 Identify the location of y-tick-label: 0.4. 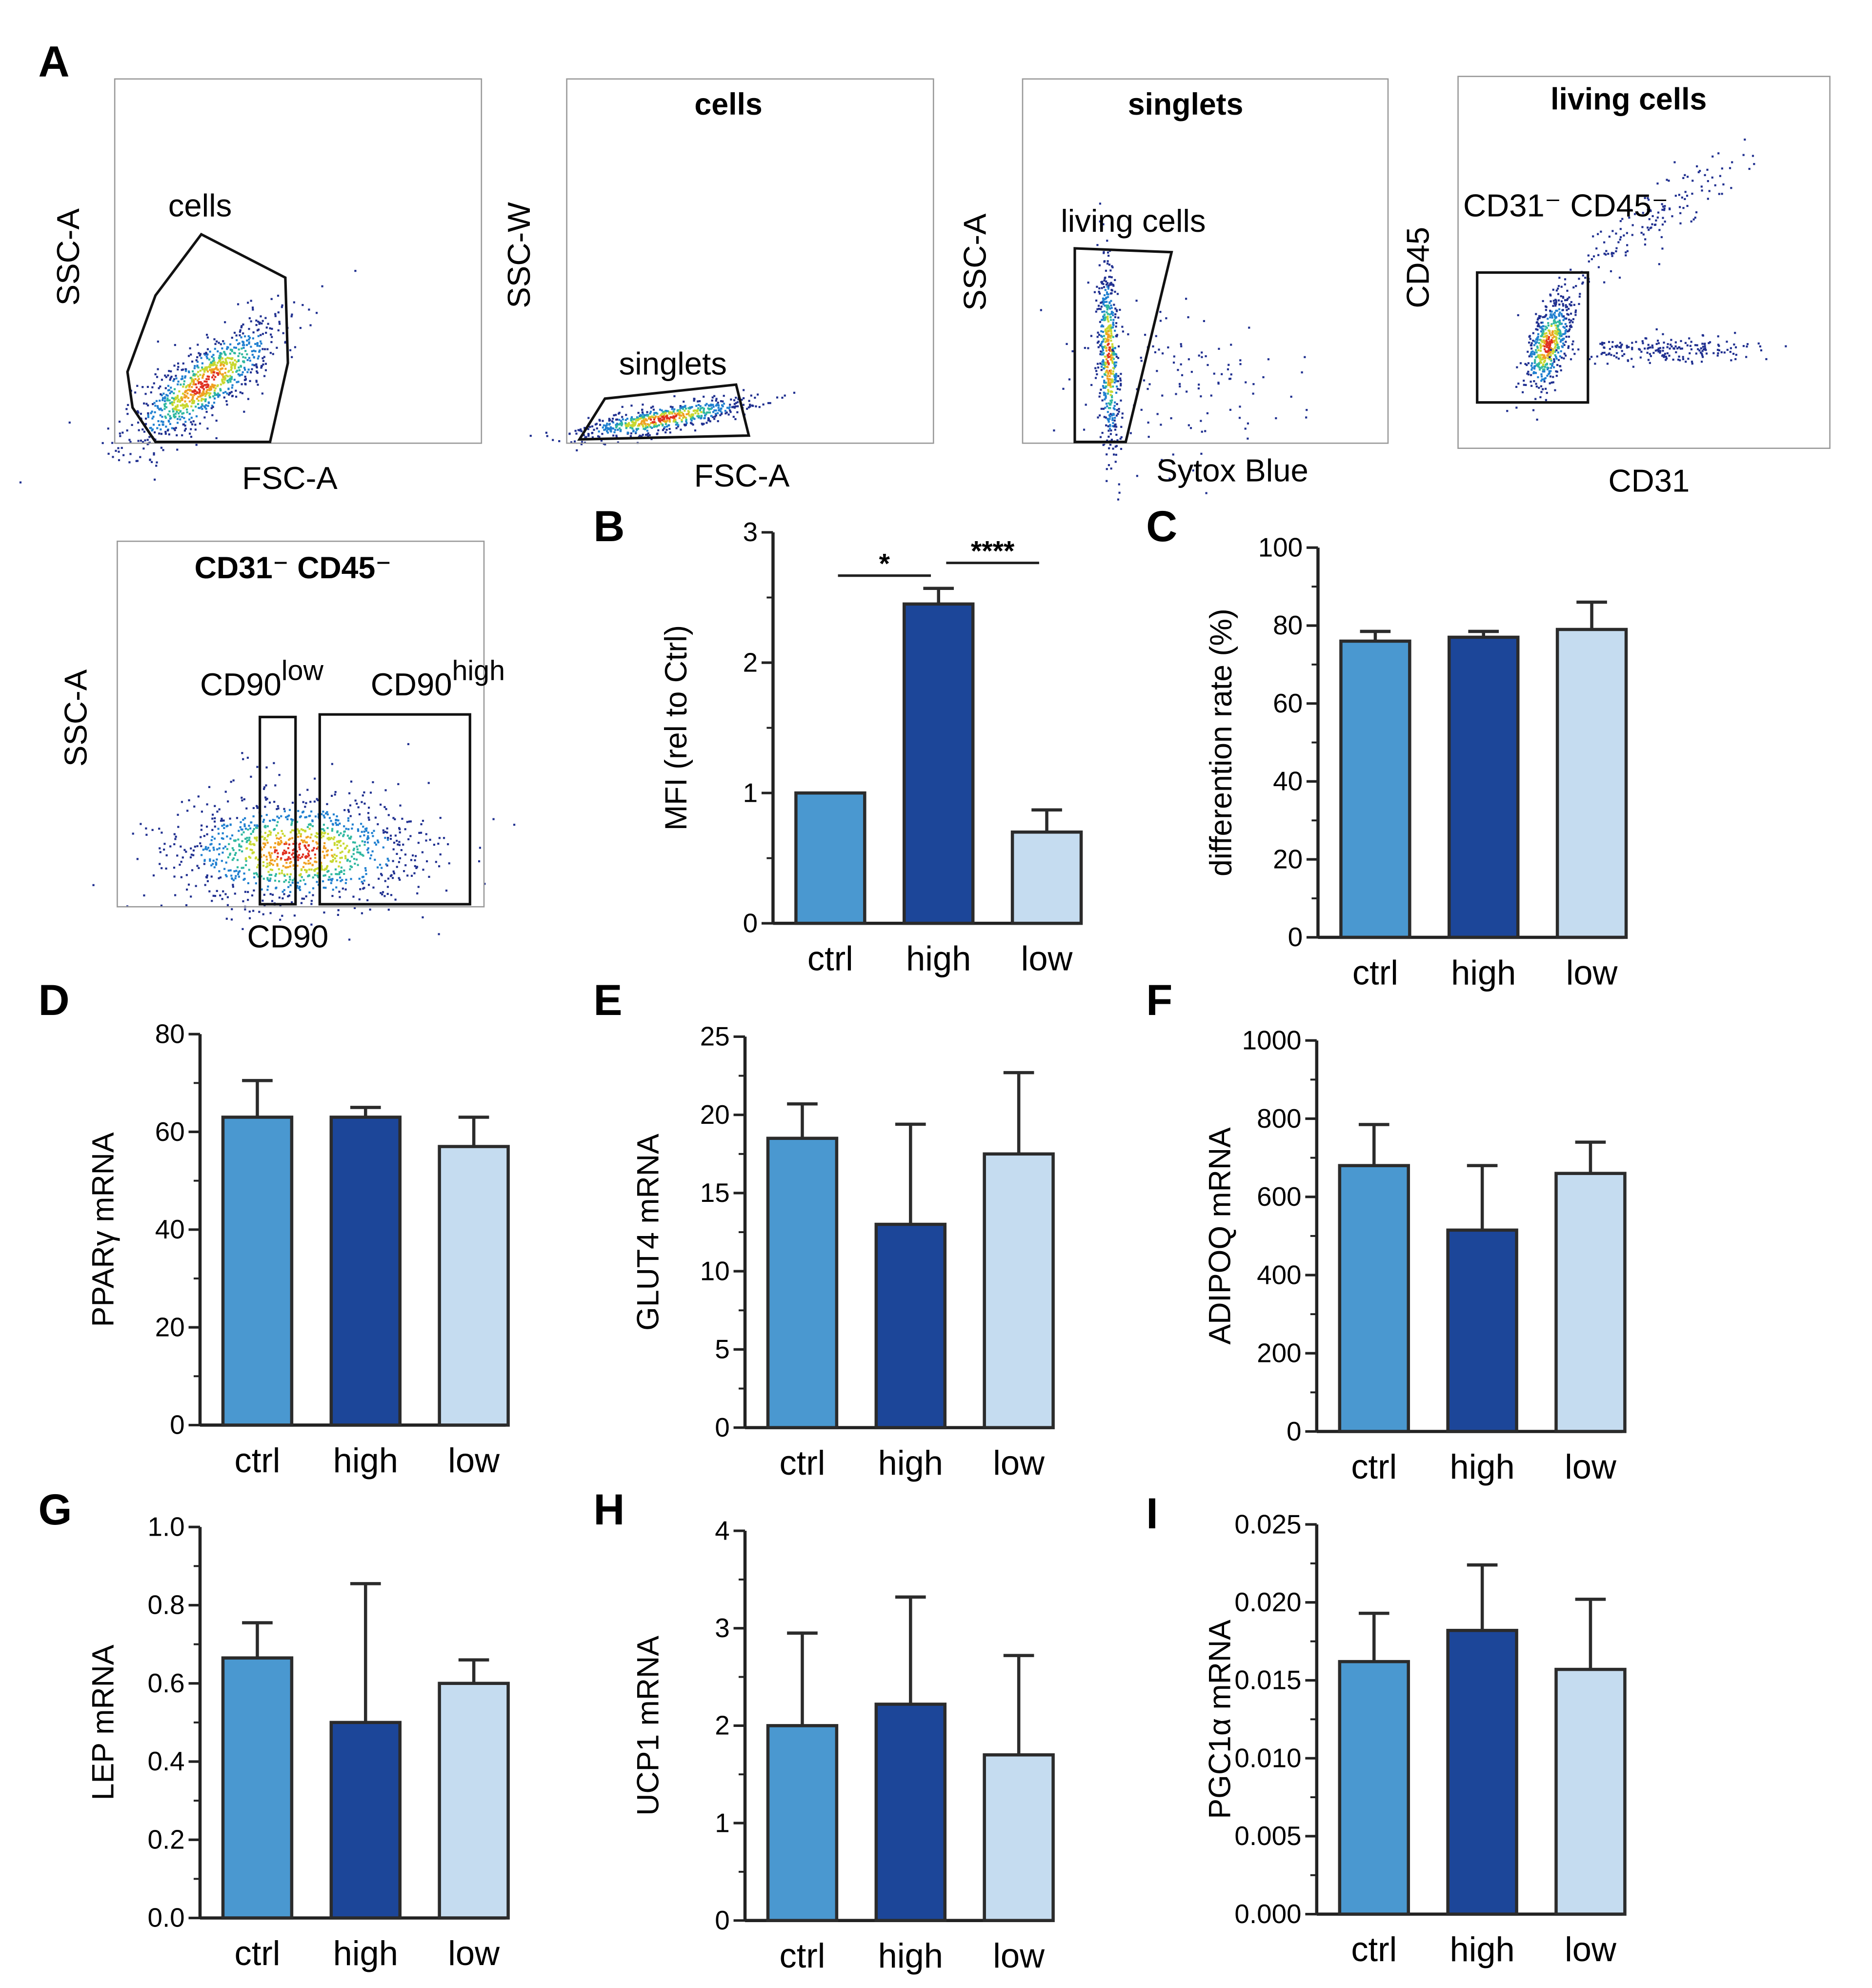
(165, 1761).